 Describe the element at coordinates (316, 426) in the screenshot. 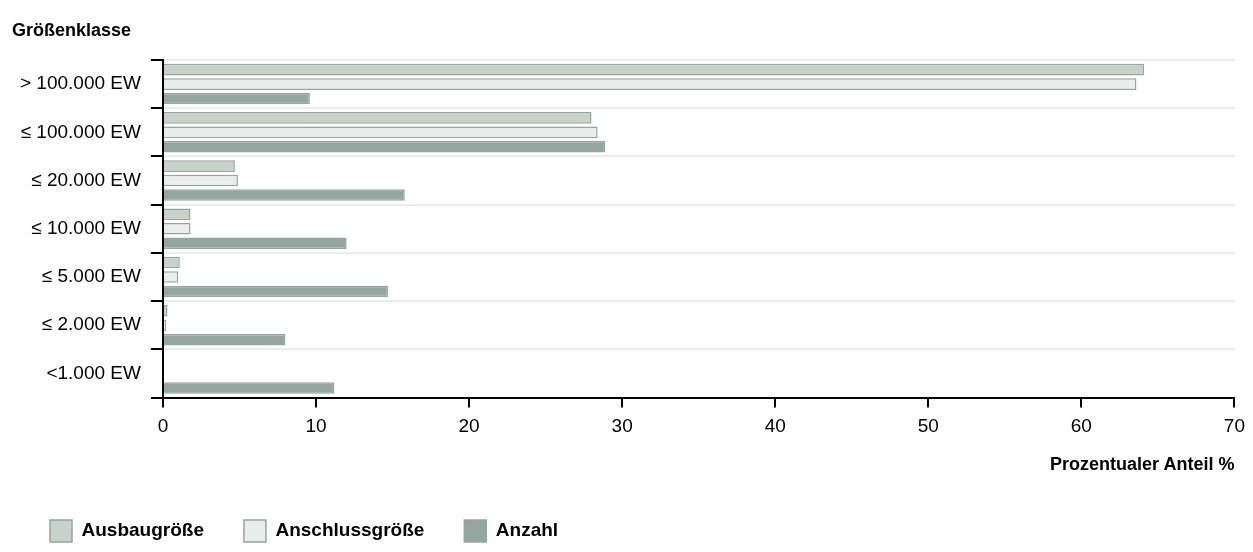

I see `x-tick-label: 10` at that location.